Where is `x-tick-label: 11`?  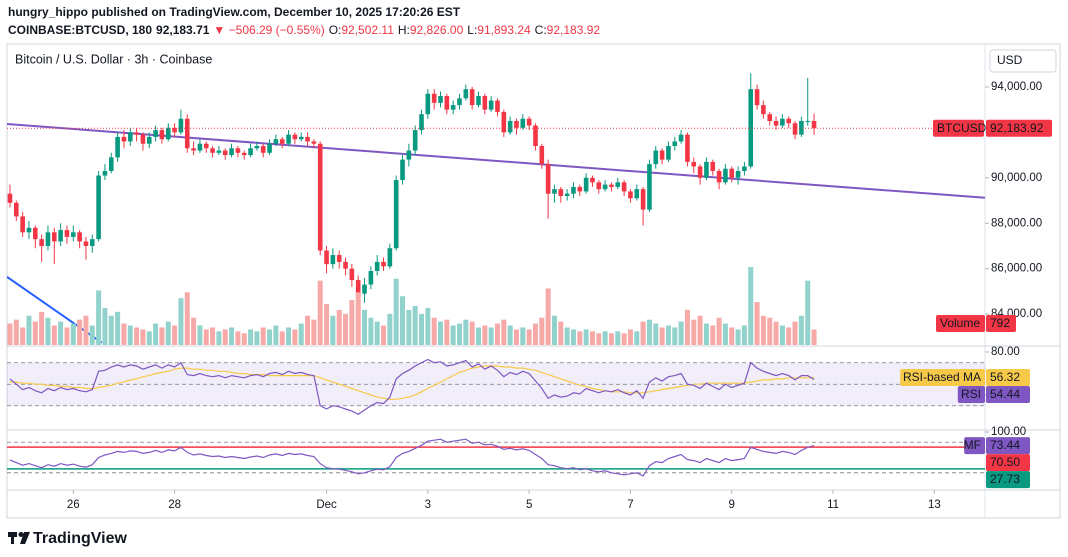 x-tick-label: 11 is located at coordinates (833, 505).